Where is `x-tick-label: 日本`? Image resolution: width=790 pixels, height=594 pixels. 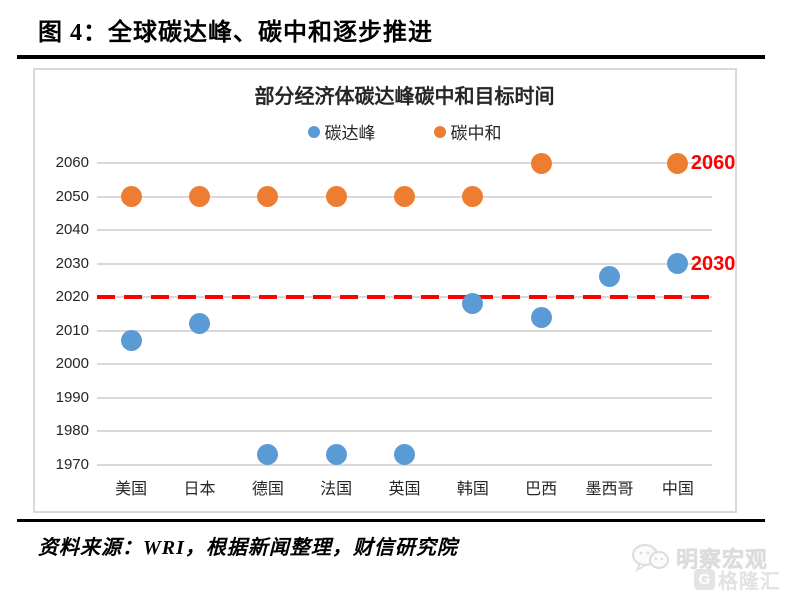
x-tick-label: 日本 is located at coordinates (199, 489).